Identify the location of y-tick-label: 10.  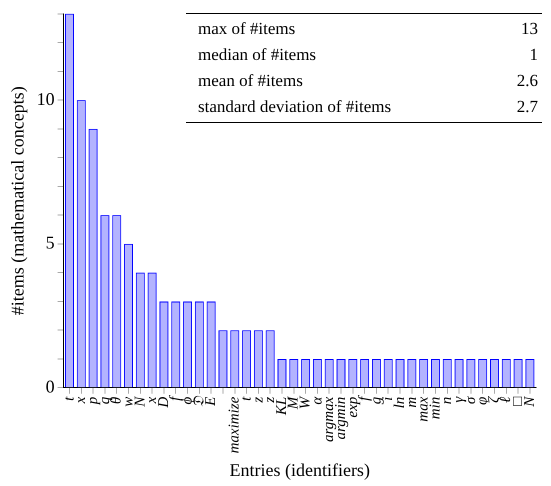
(45, 98).